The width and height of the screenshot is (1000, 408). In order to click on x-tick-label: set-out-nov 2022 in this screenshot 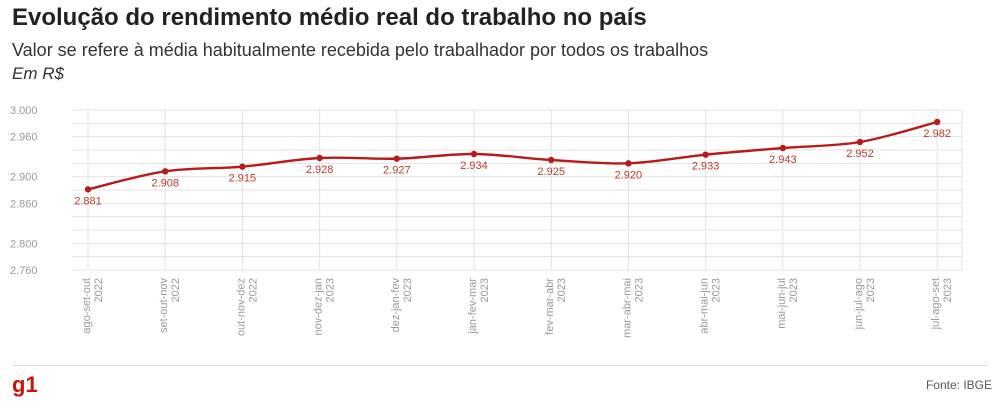, I will do `click(170, 306)`.